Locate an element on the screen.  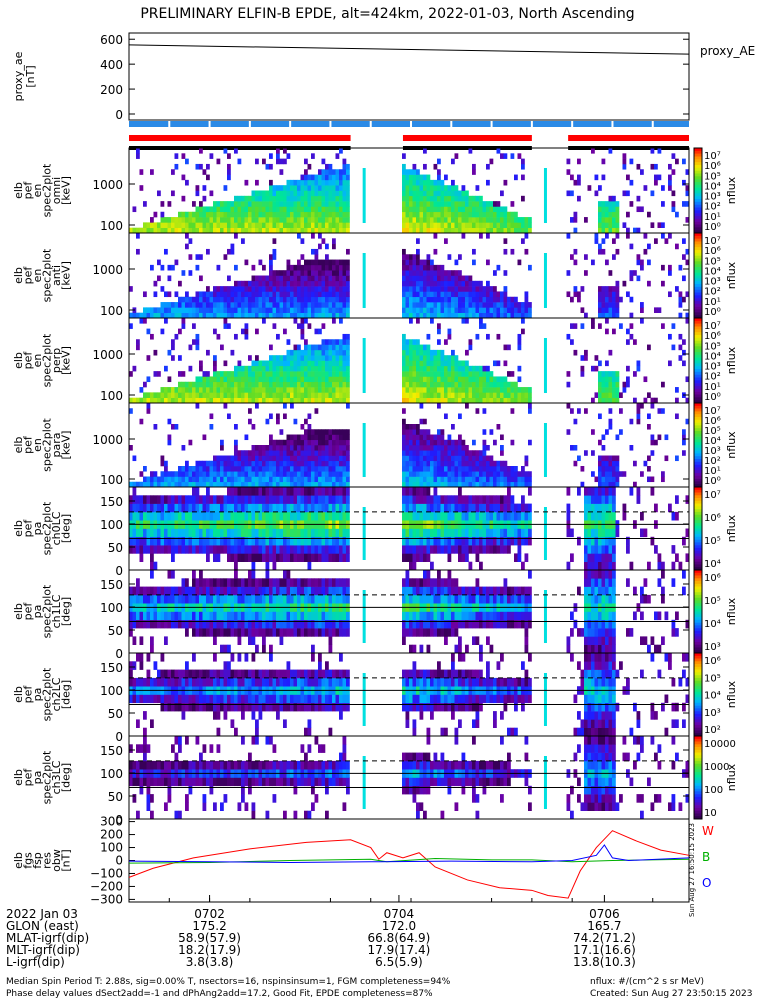
colorbar-tick-label: 10² is located at coordinates (712, 207).